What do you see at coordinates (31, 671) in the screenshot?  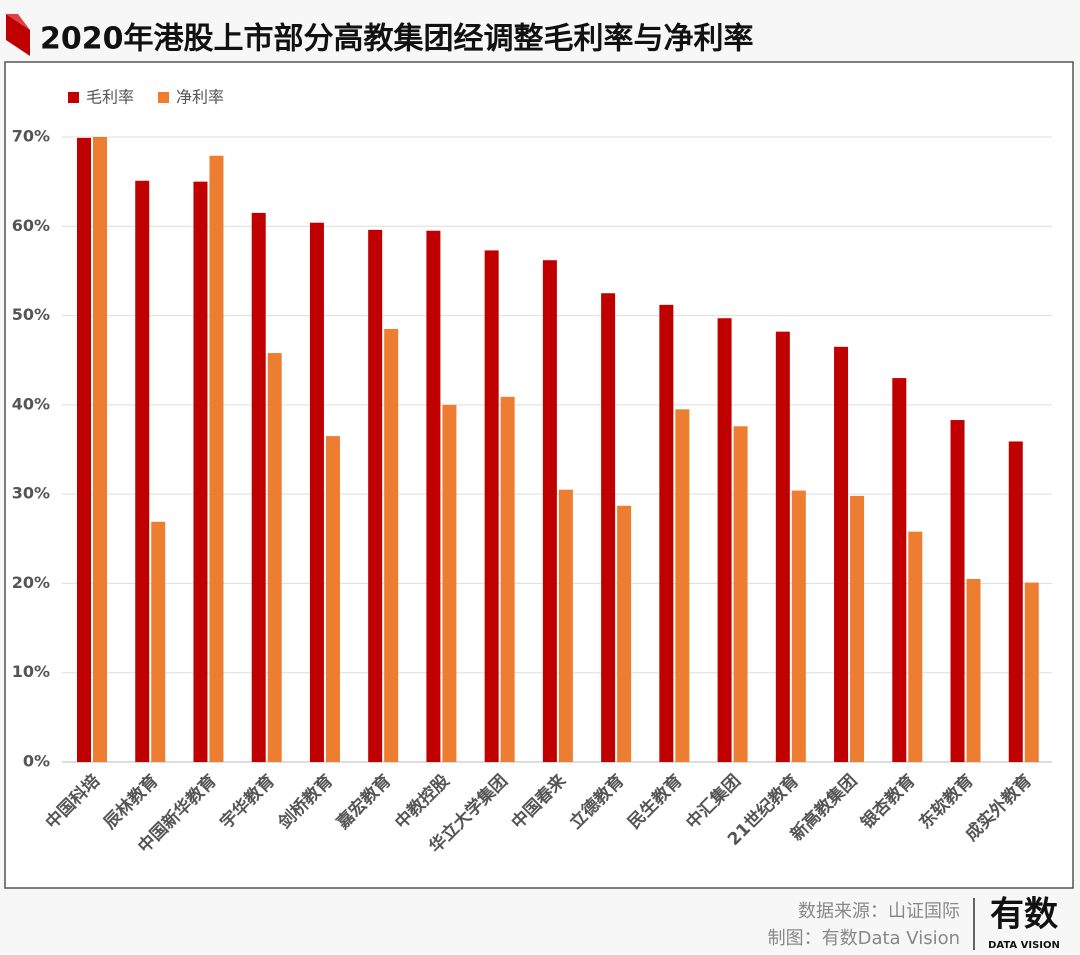 I see `y-tick-label: 10%` at bounding box center [31, 671].